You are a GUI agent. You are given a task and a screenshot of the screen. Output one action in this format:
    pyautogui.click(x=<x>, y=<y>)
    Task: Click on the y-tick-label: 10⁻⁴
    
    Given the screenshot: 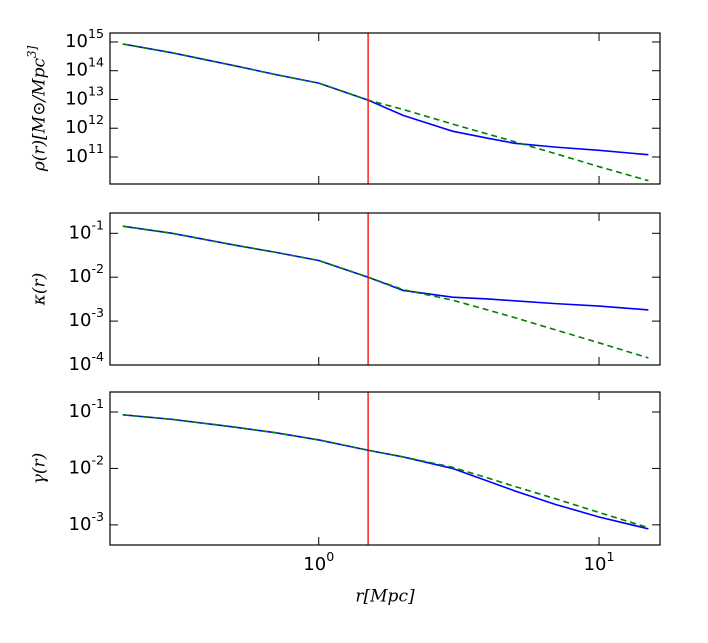 What is the action you would take?
    pyautogui.click(x=86, y=362)
    